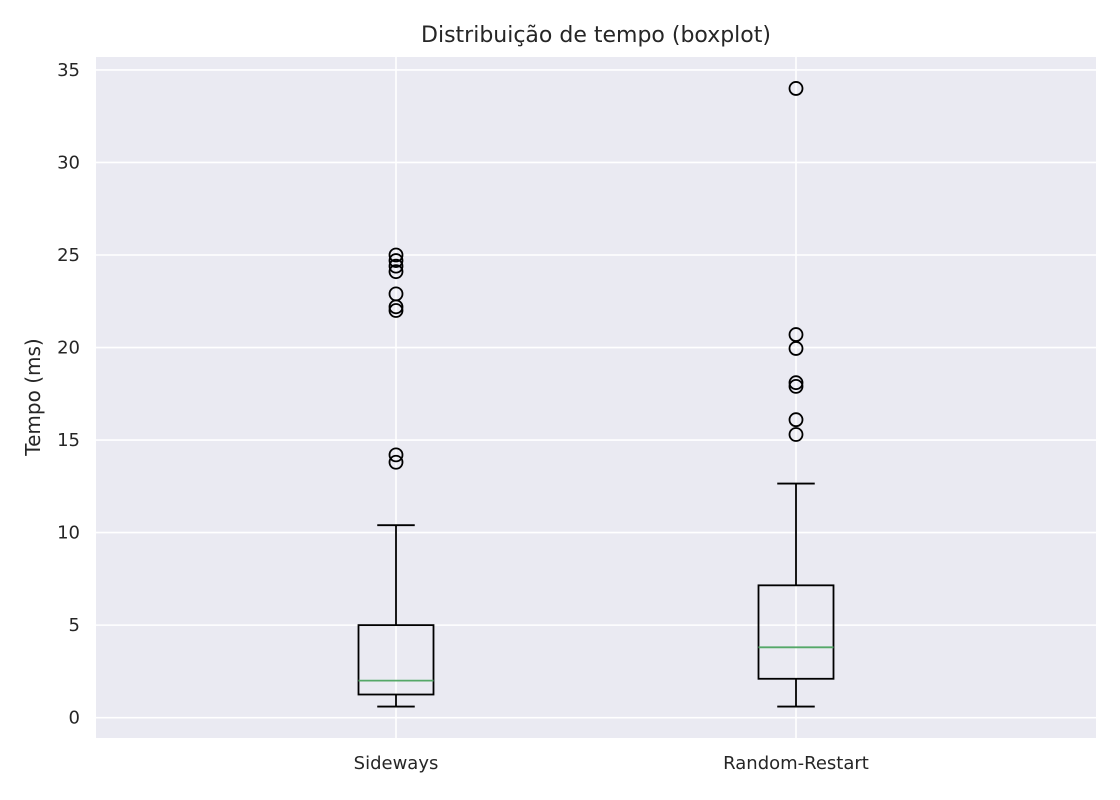 The image size is (1120, 800). Describe the element at coordinates (68, 440) in the screenshot. I see `y-tick-label-15: 15` at that location.